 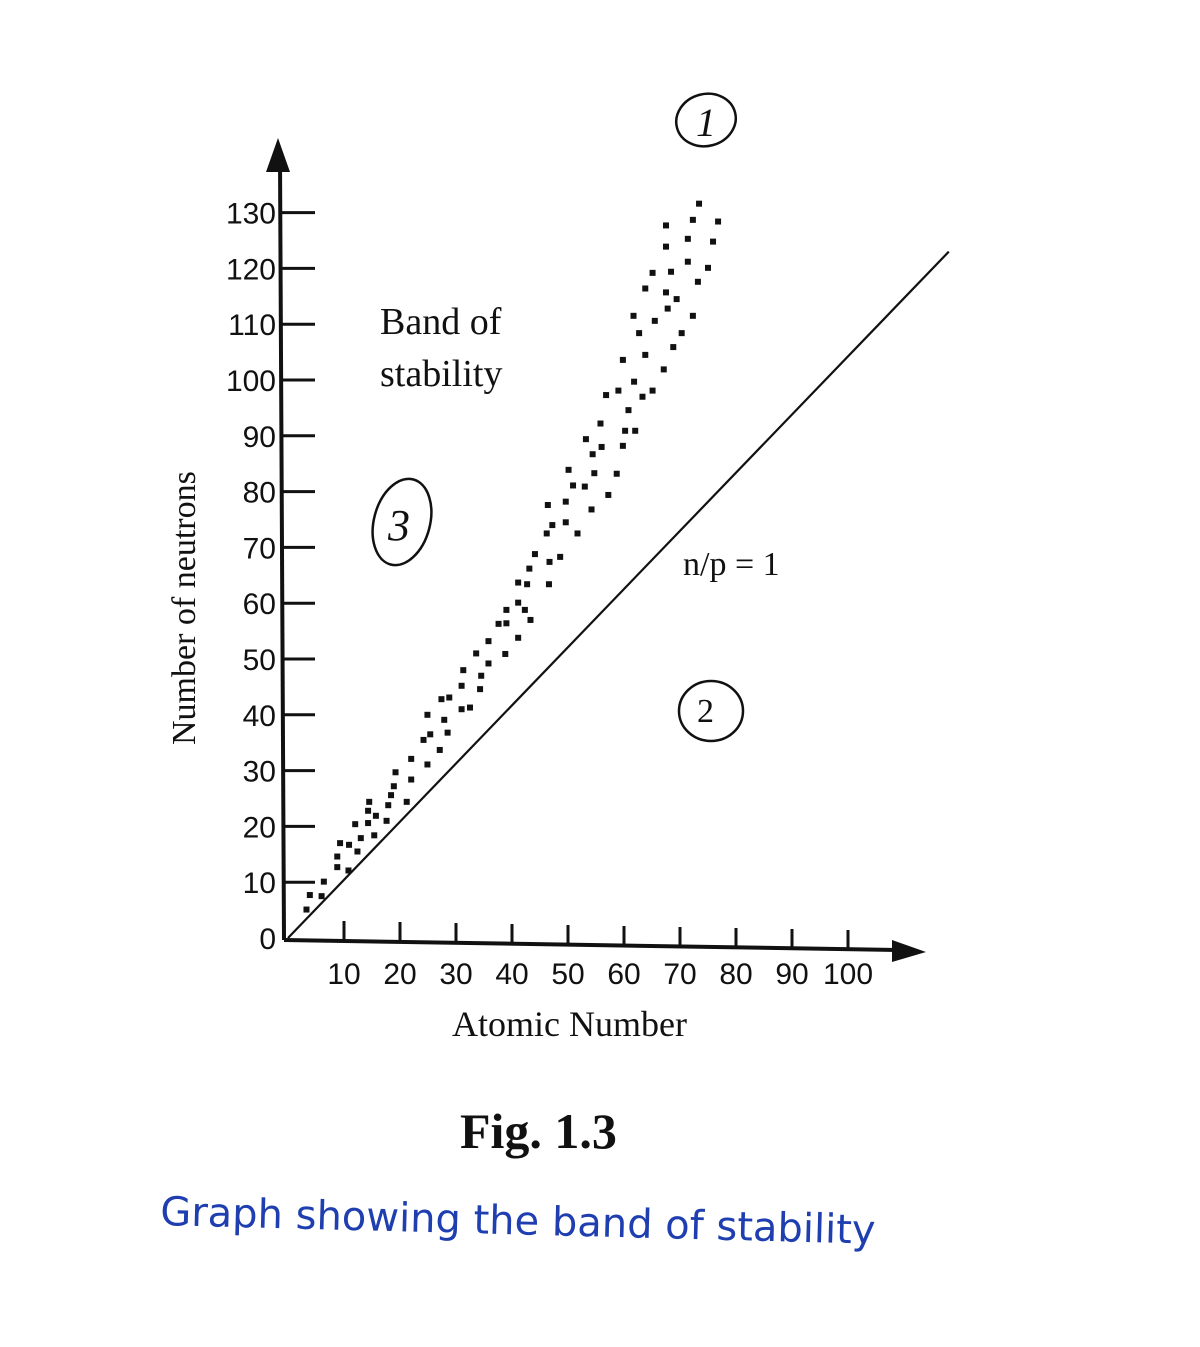 I want to click on svg-text: 2, so click(x=705, y=711).